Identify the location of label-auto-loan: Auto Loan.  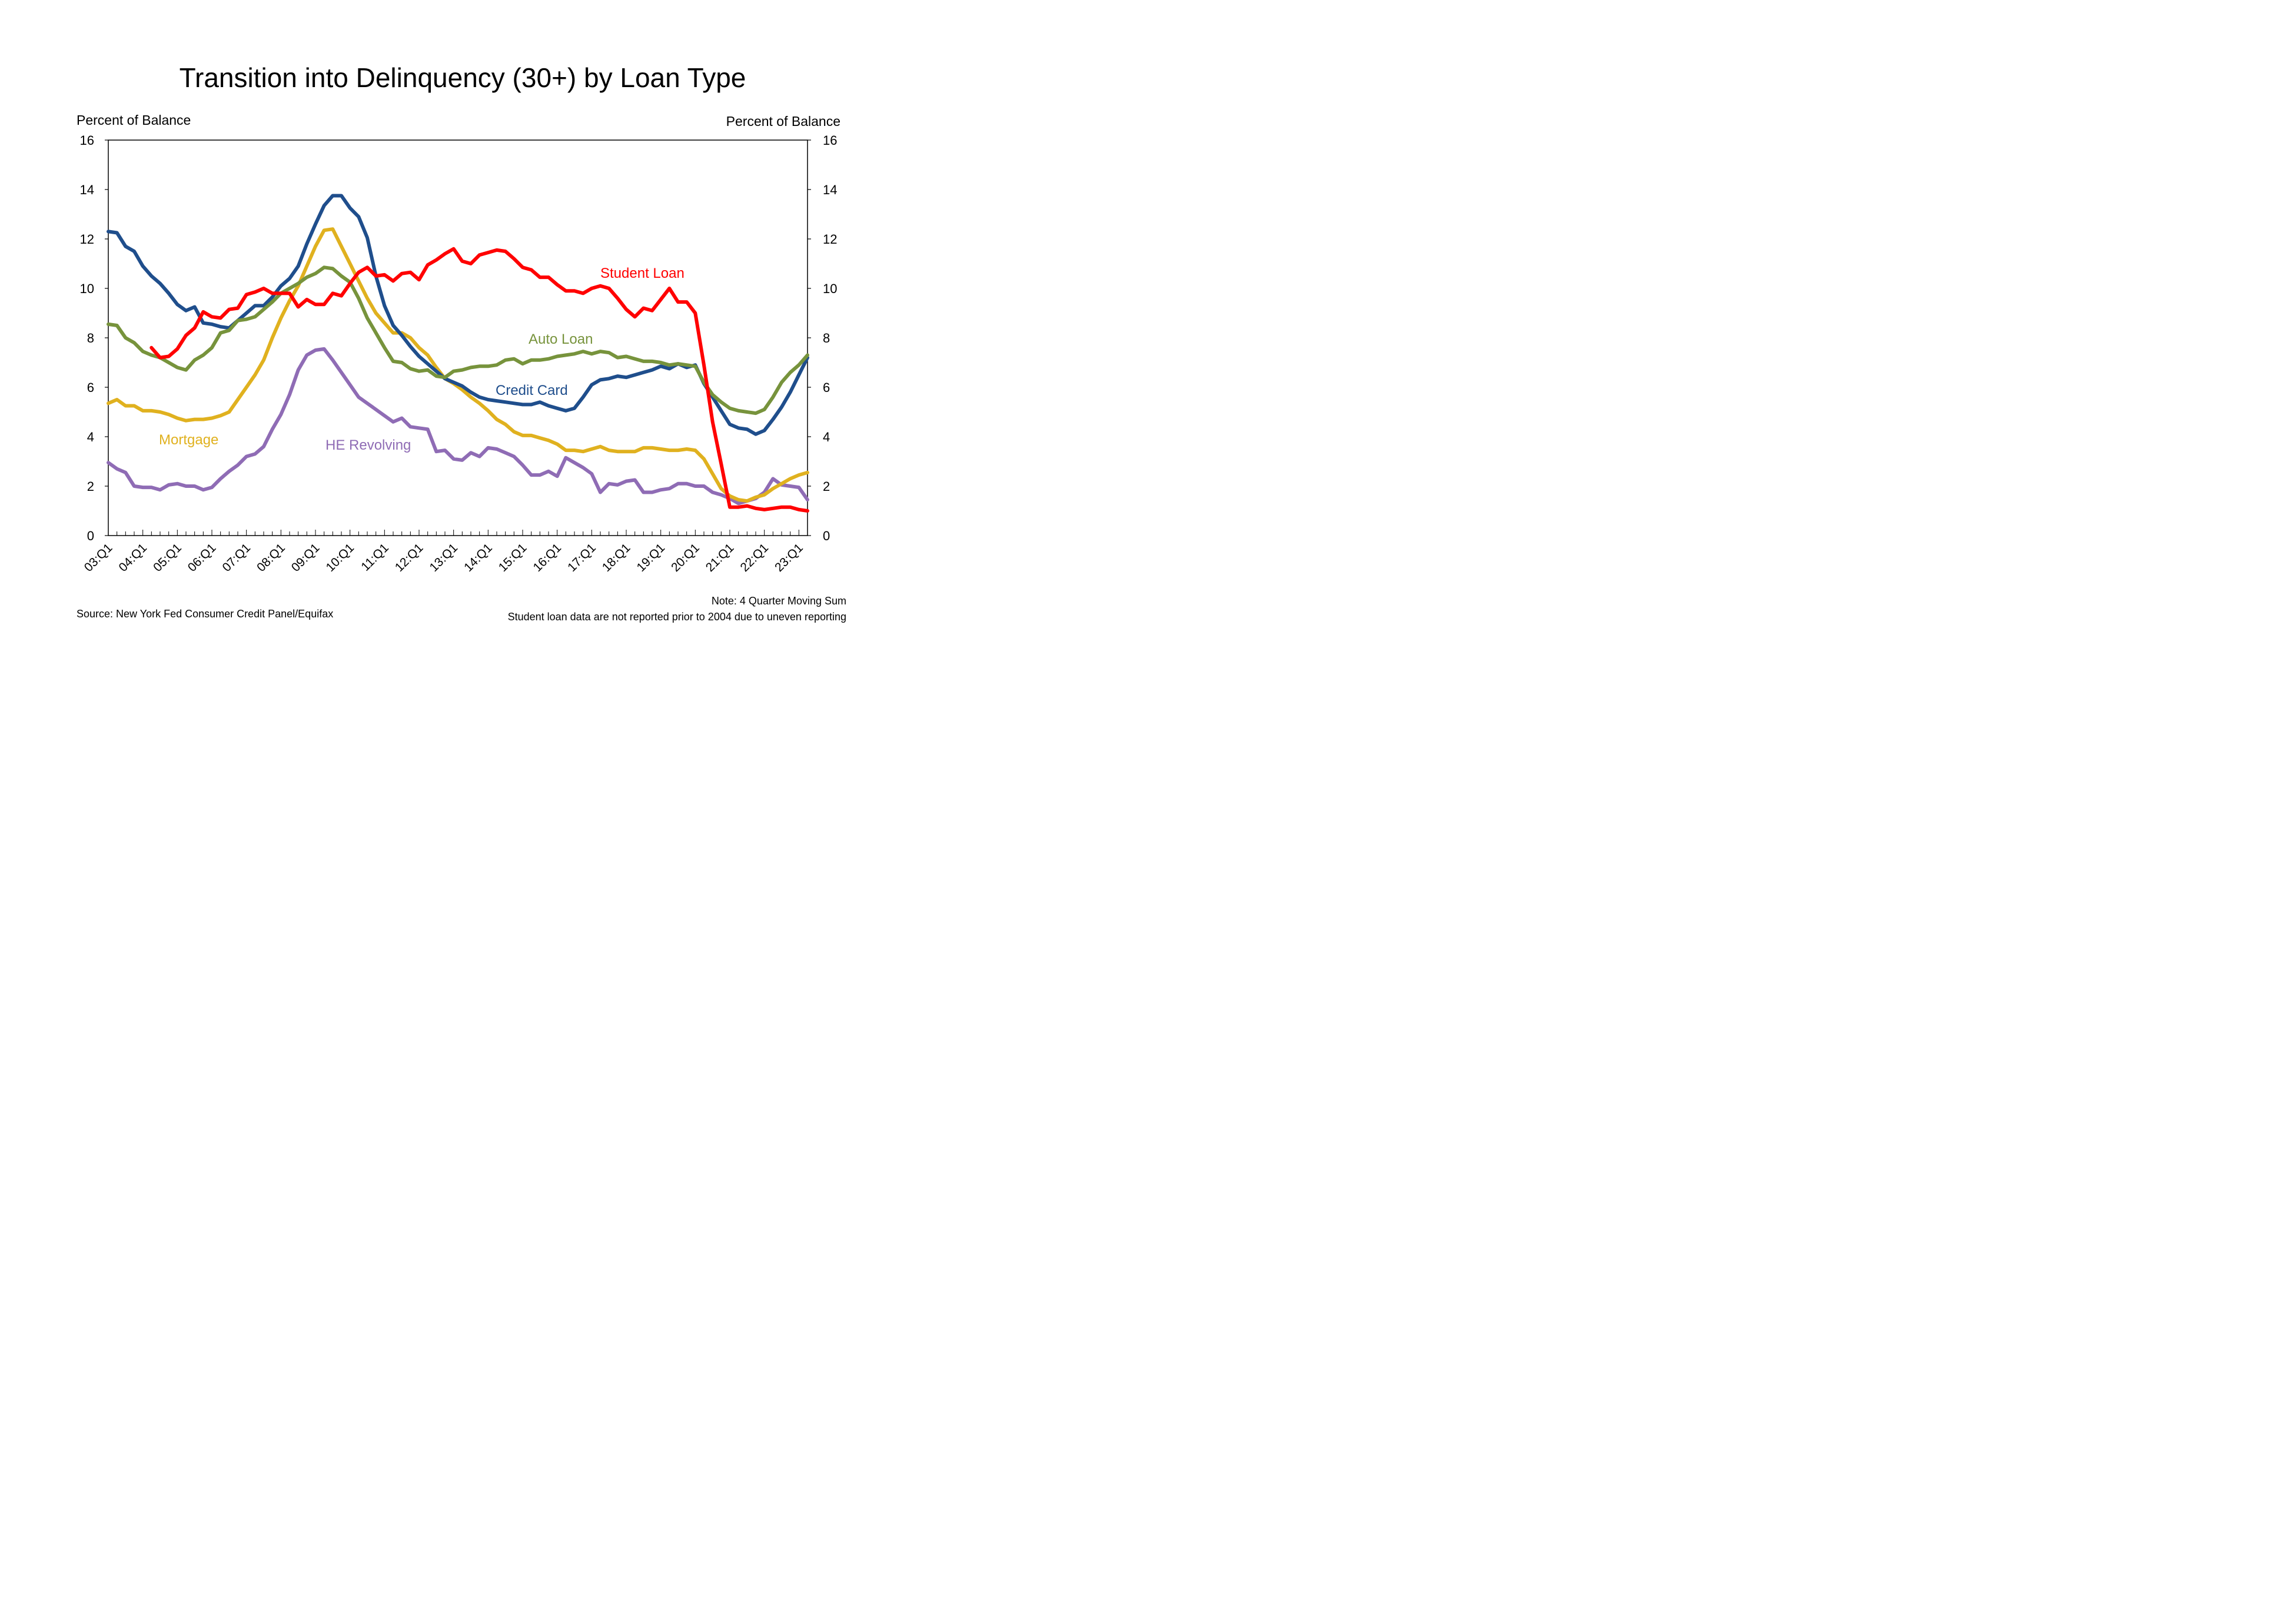
(561, 339).